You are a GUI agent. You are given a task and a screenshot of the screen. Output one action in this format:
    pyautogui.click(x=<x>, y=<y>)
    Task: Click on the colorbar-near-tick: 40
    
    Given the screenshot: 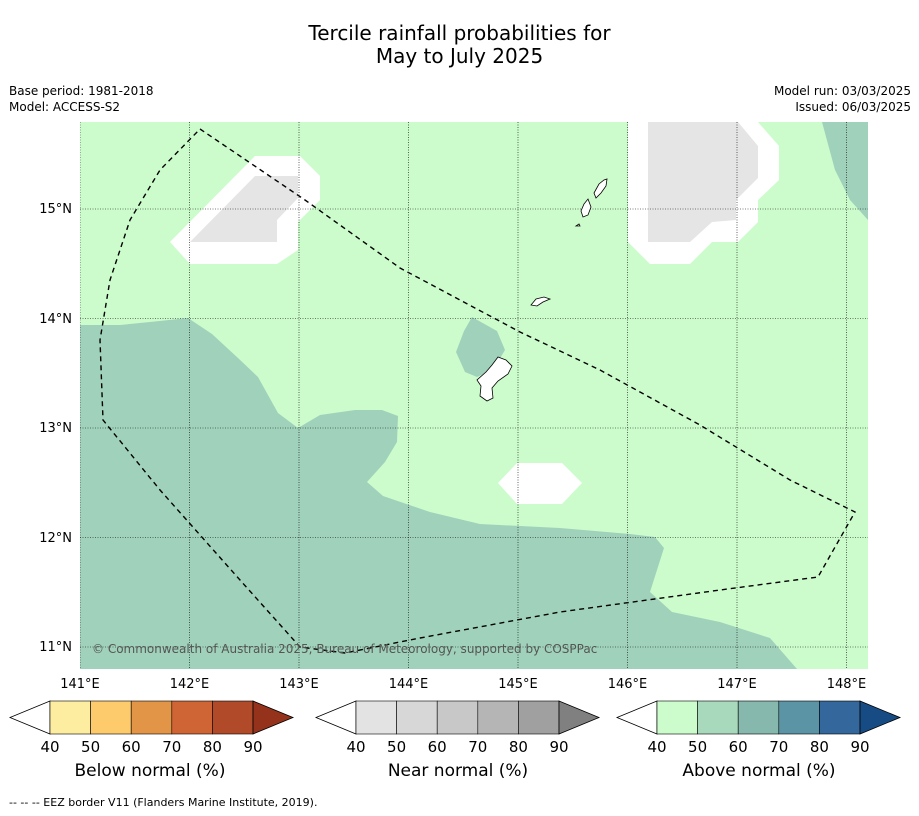 What is the action you would take?
    pyautogui.click(x=355, y=747)
    